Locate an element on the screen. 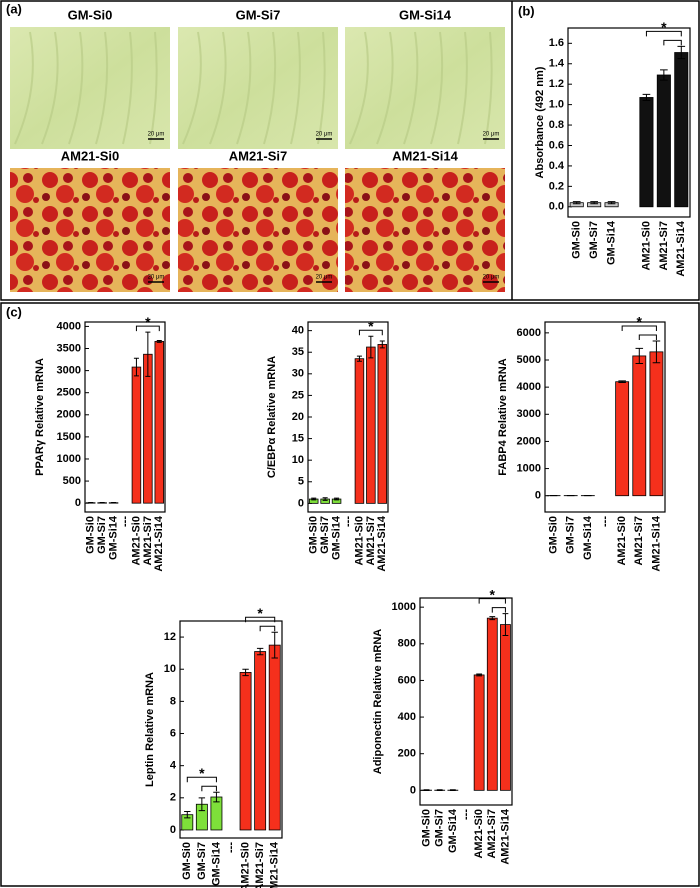 This screenshot has width=700, height=888. y-tick-label: 0.2 is located at coordinates (556, 186).